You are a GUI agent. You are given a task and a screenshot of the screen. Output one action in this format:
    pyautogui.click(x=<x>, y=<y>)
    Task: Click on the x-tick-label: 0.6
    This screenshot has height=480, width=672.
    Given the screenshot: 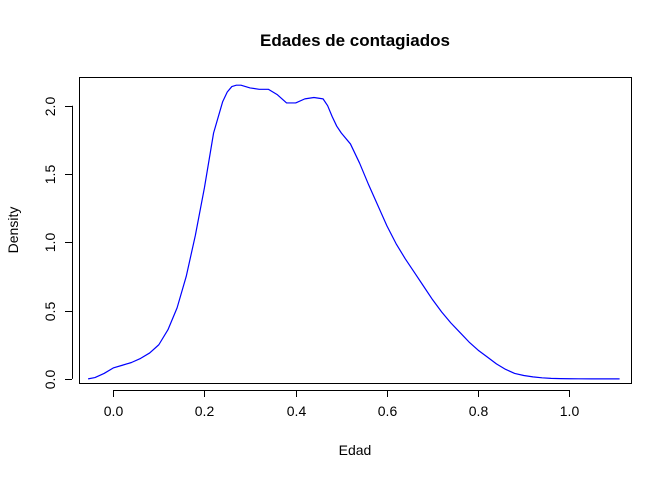 What is the action you would take?
    pyautogui.click(x=388, y=411)
    